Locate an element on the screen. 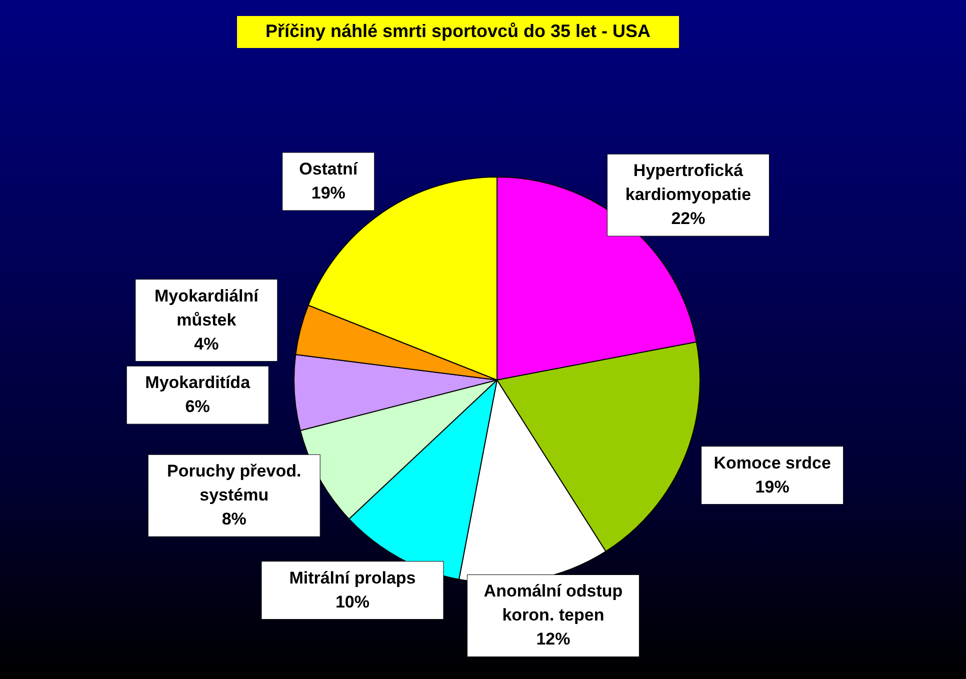 Image resolution: width=966 pixels, height=679 pixels. slice-label: Mitrální prolaps is located at coordinates (352, 578).